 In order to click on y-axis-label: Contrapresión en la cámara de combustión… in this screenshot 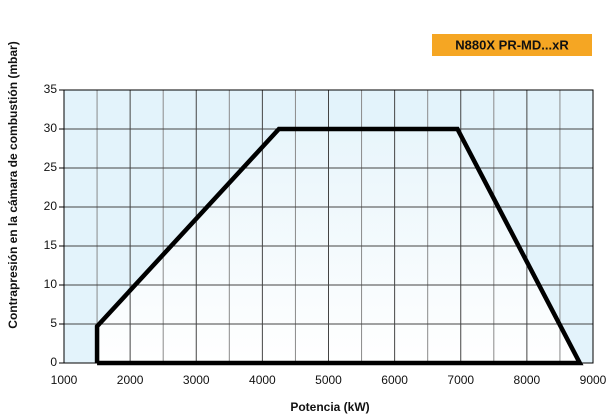, I will do `click(13, 184)`.